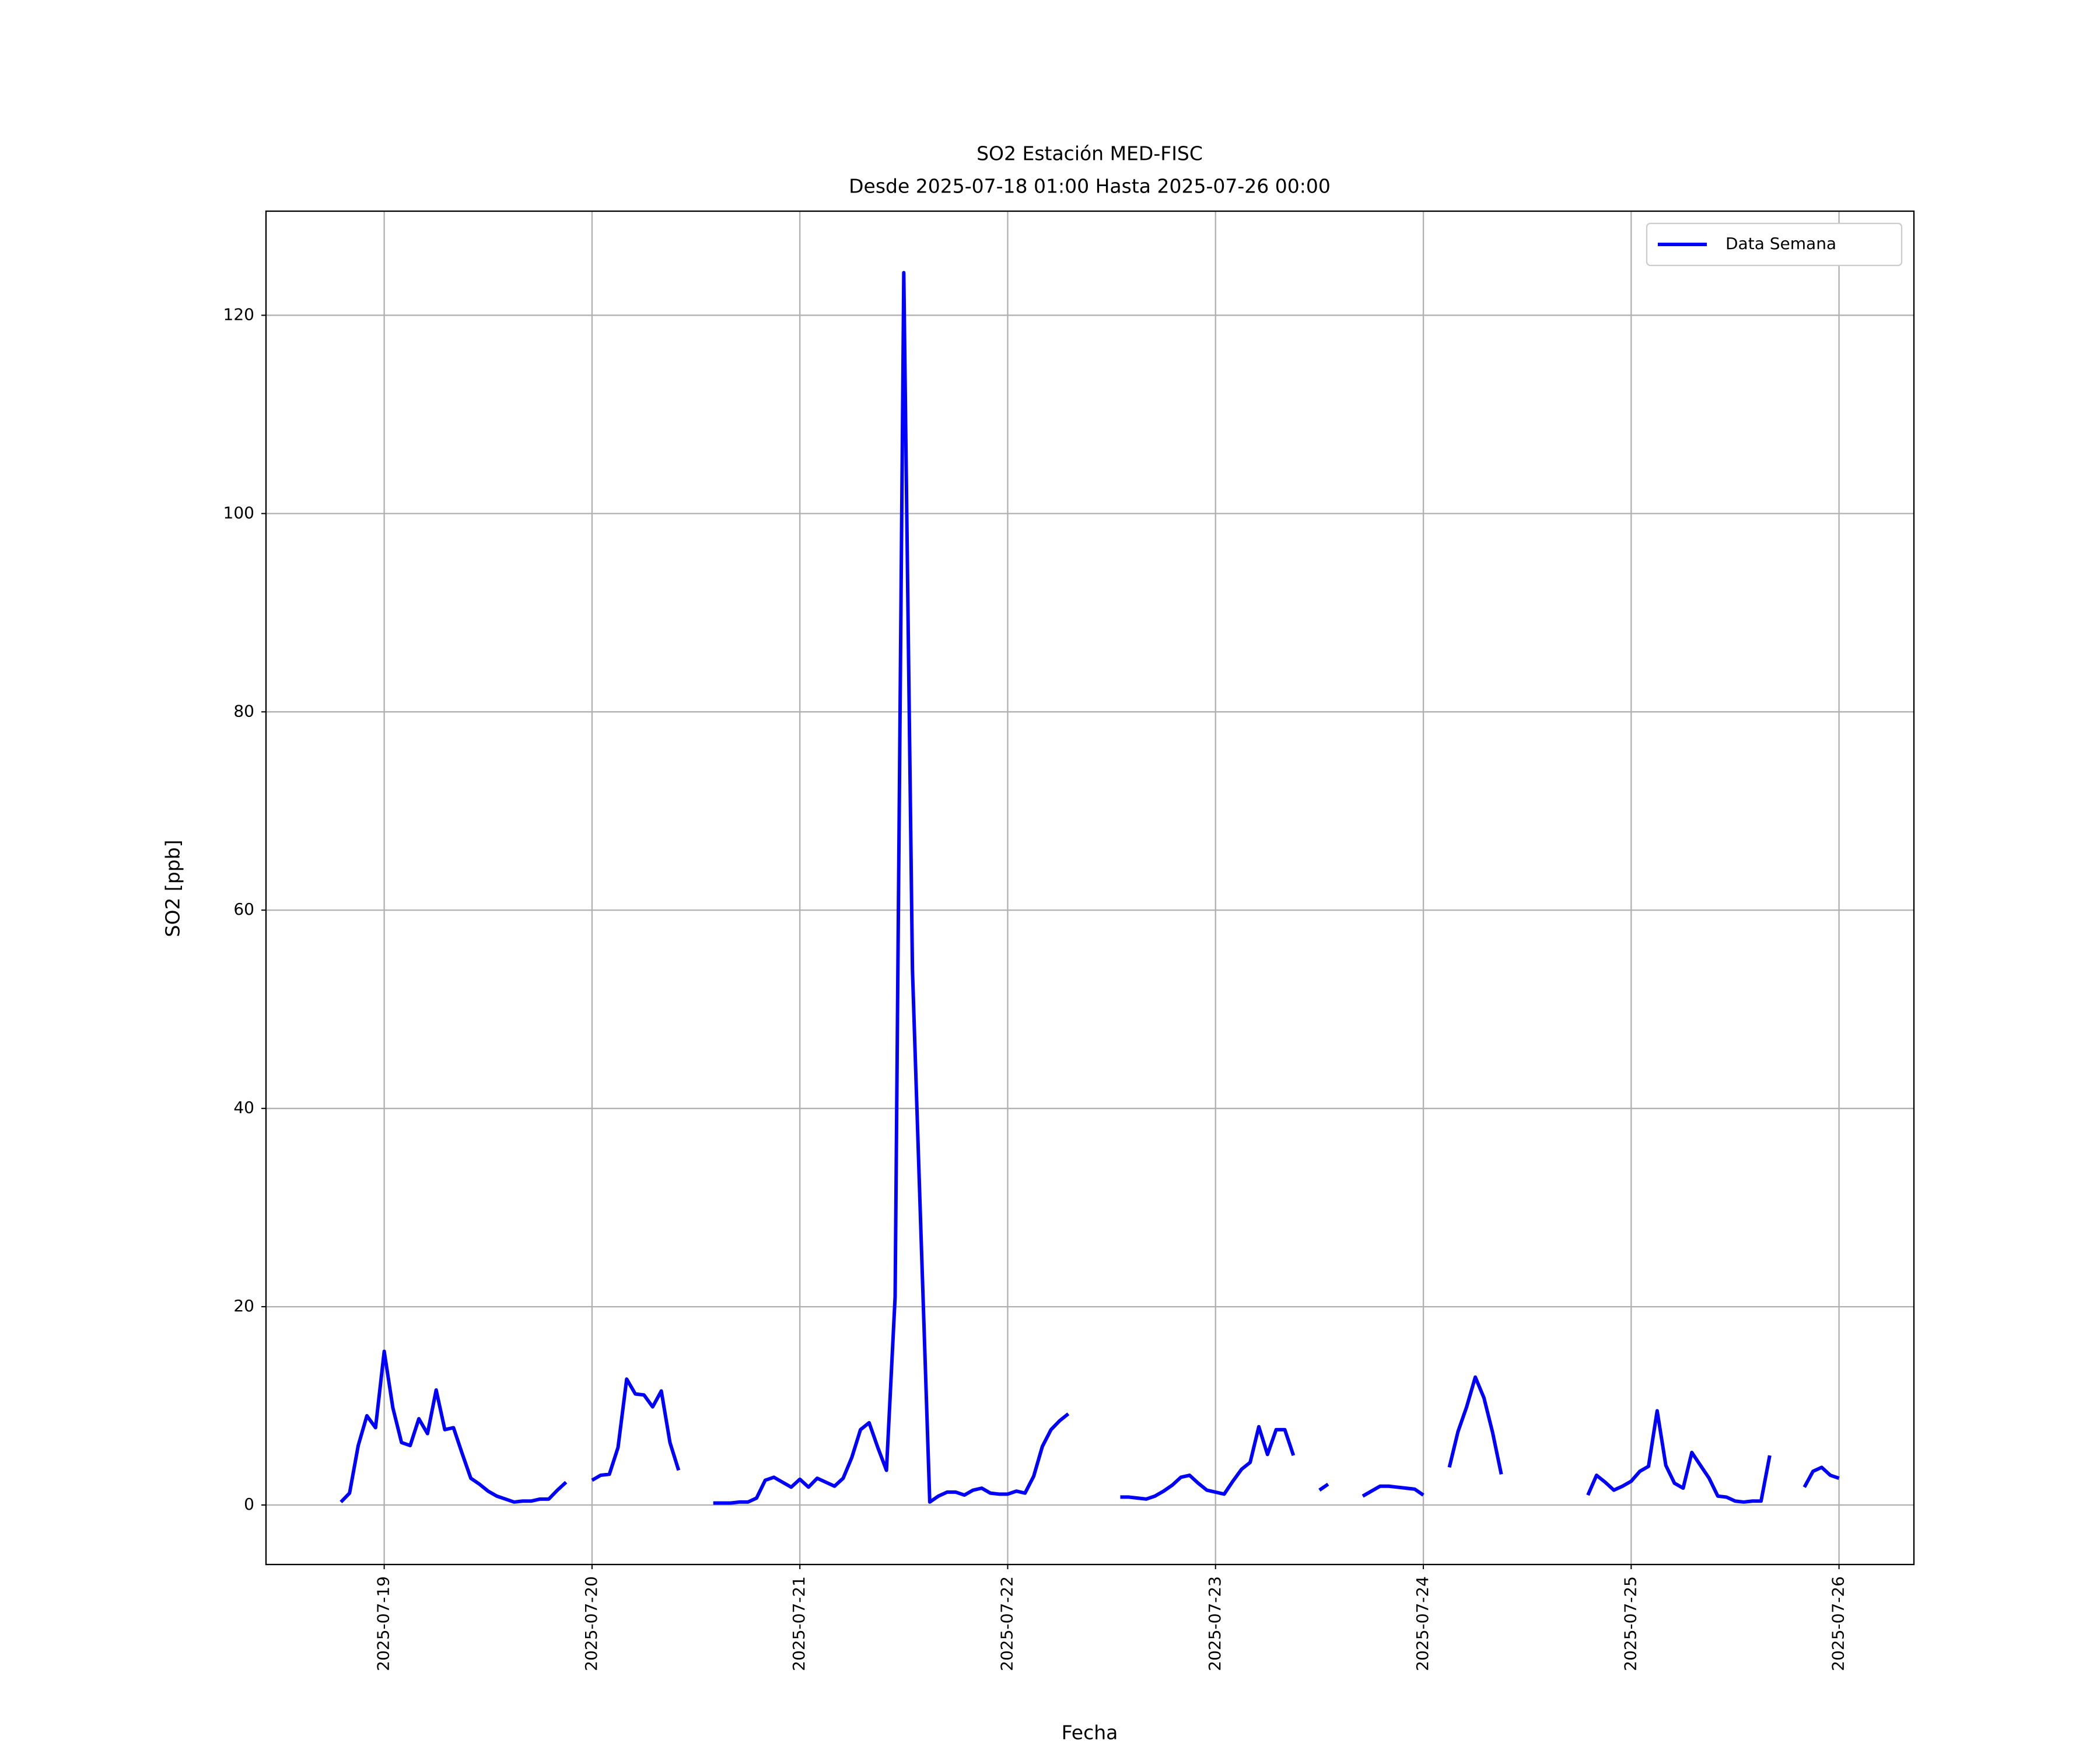  Describe the element at coordinates (1090, 153) in the screenshot. I see `chart-title: SO2 Estación MED-FISC` at that location.